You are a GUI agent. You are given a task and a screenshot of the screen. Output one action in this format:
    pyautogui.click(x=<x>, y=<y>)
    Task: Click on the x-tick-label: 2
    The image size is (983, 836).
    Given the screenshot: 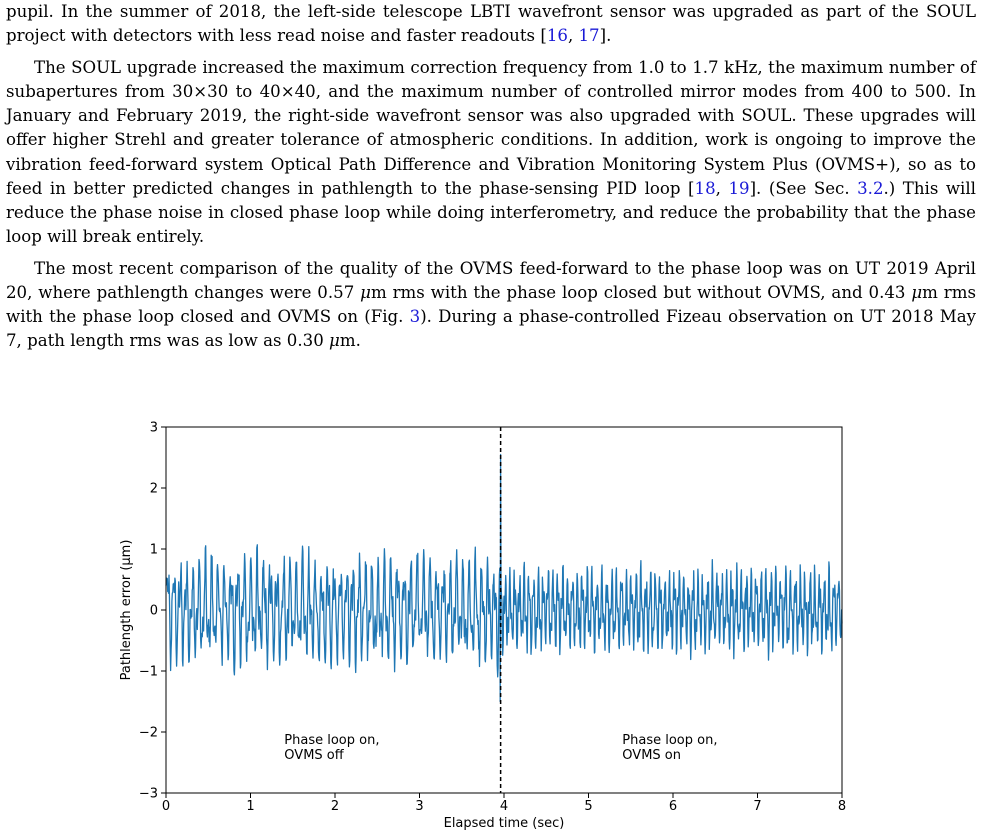 What is the action you would take?
    pyautogui.click(x=335, y=806)
    